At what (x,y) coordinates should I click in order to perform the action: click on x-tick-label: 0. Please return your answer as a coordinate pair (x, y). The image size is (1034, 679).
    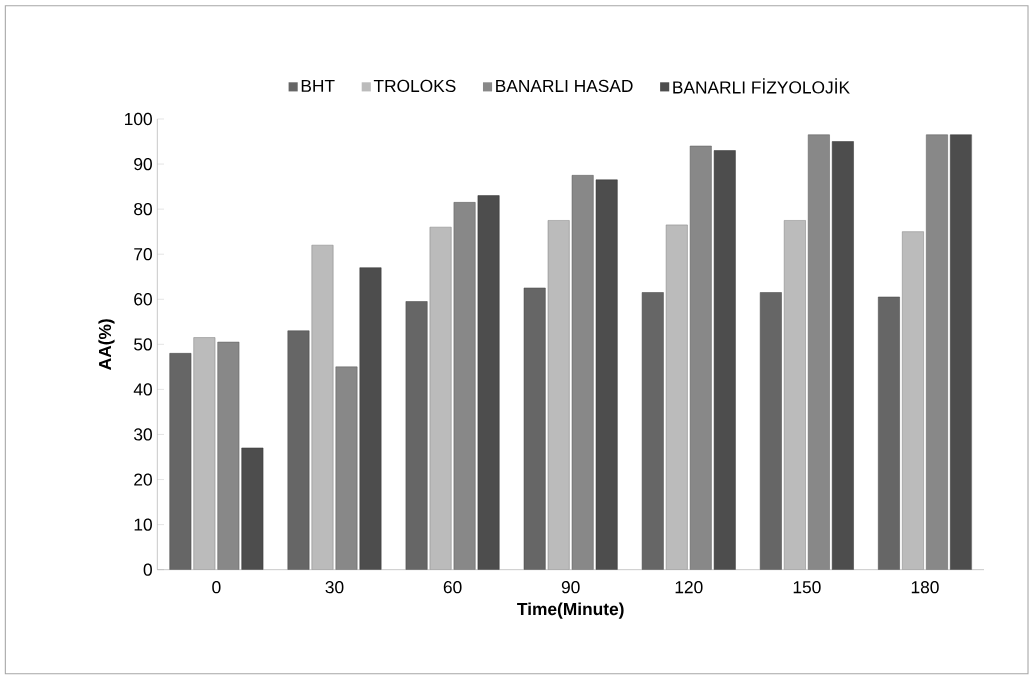
    Looking at the image, I should click on (216, 587).